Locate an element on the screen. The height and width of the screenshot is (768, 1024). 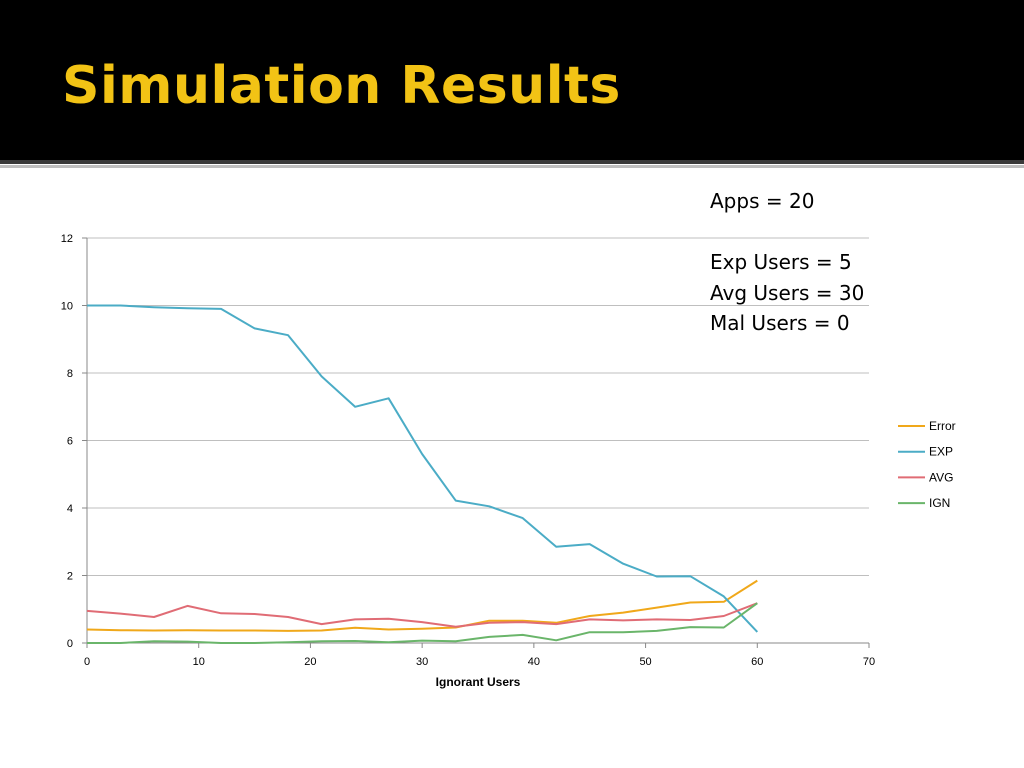
legend: Error EXP AVG IGN is located at coordinates (927, 464).